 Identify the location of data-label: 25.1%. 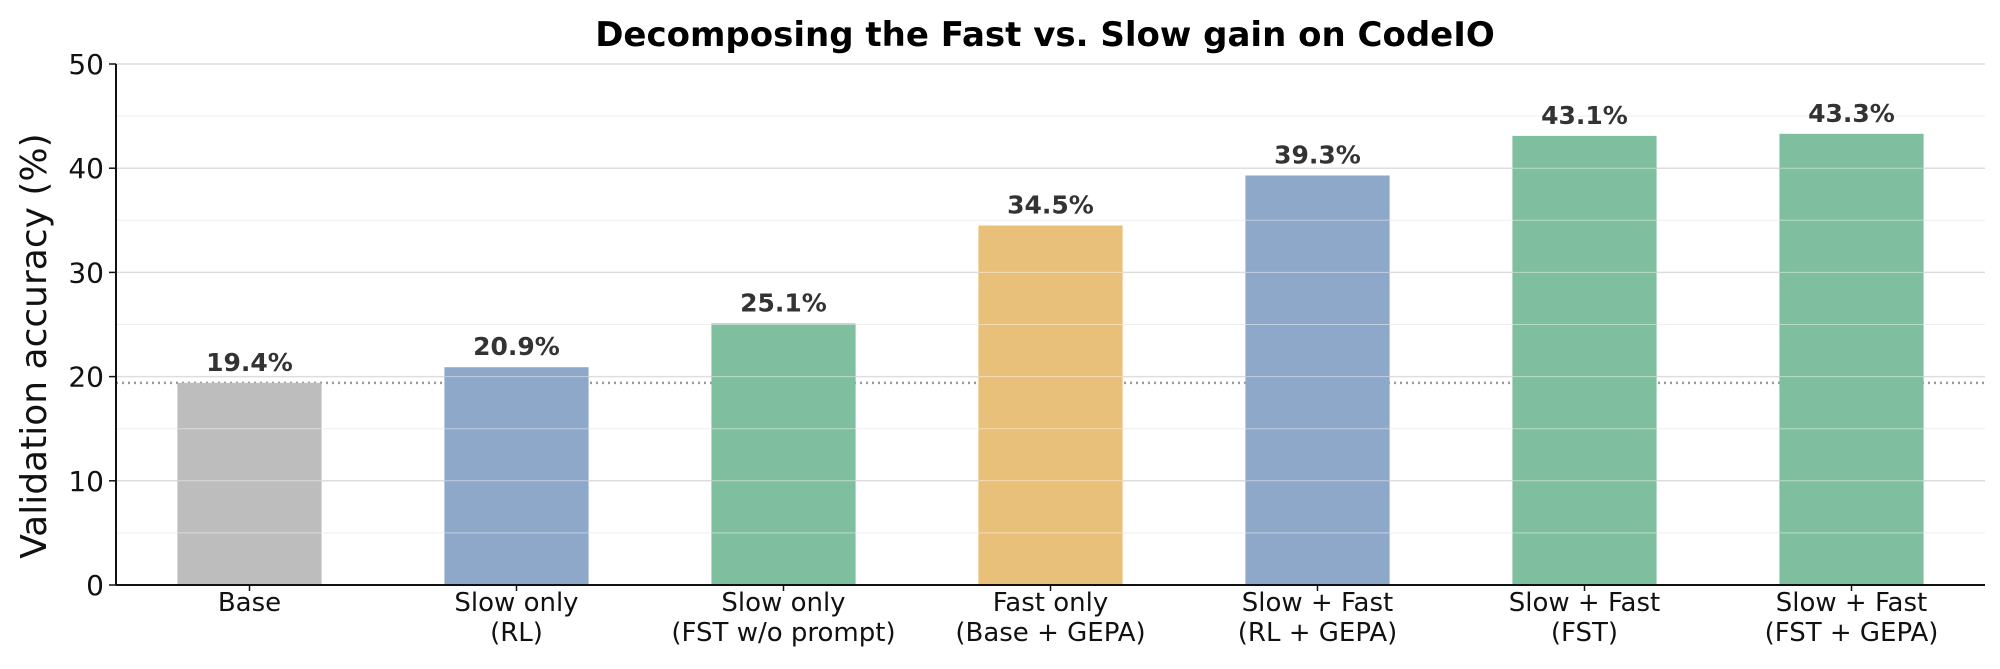
(783, 302).